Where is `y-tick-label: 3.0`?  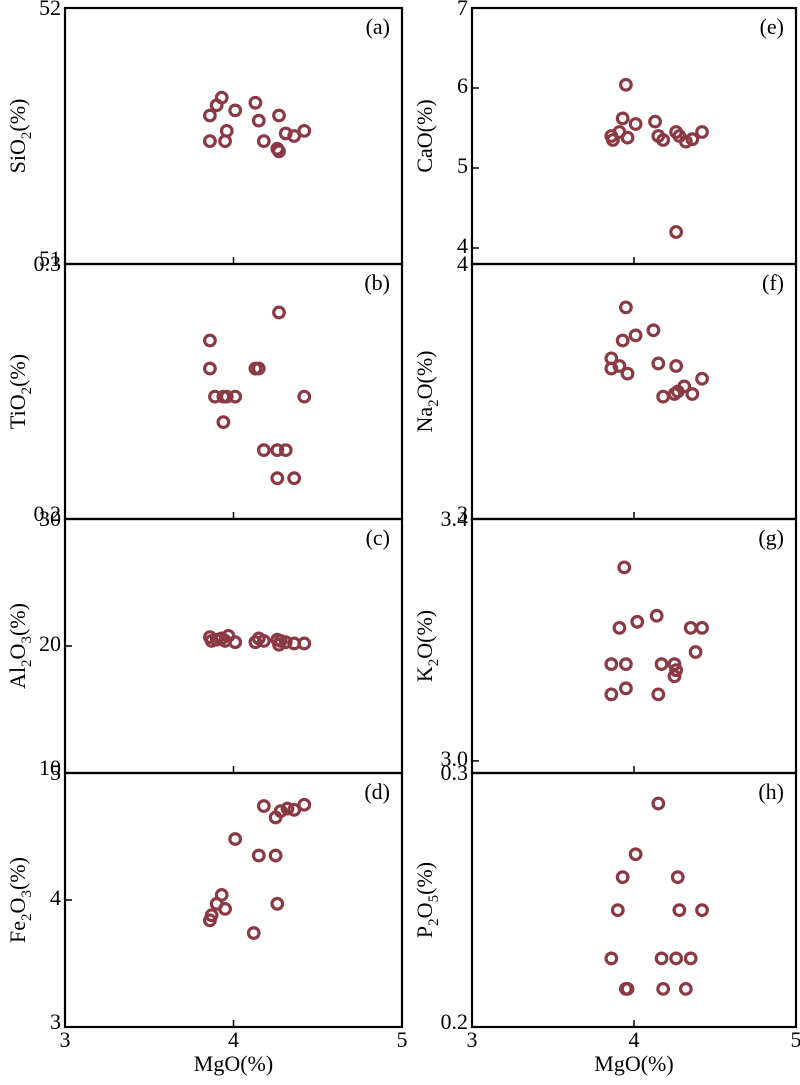
y-tick-label: 3.0 is located at coordinates (455, 758).